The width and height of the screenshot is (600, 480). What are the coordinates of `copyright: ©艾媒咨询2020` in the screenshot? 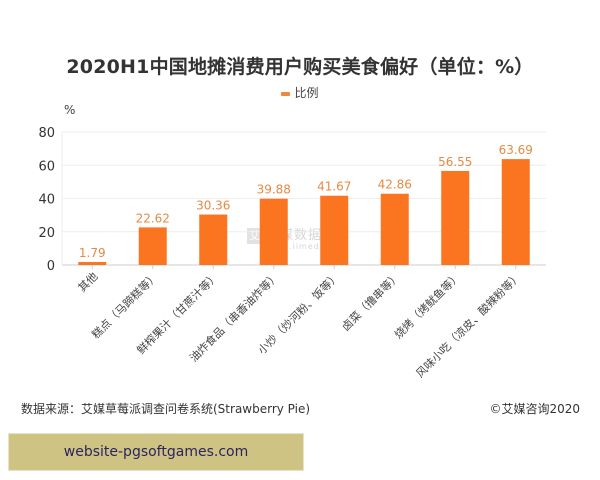 It's located at (534, 409).